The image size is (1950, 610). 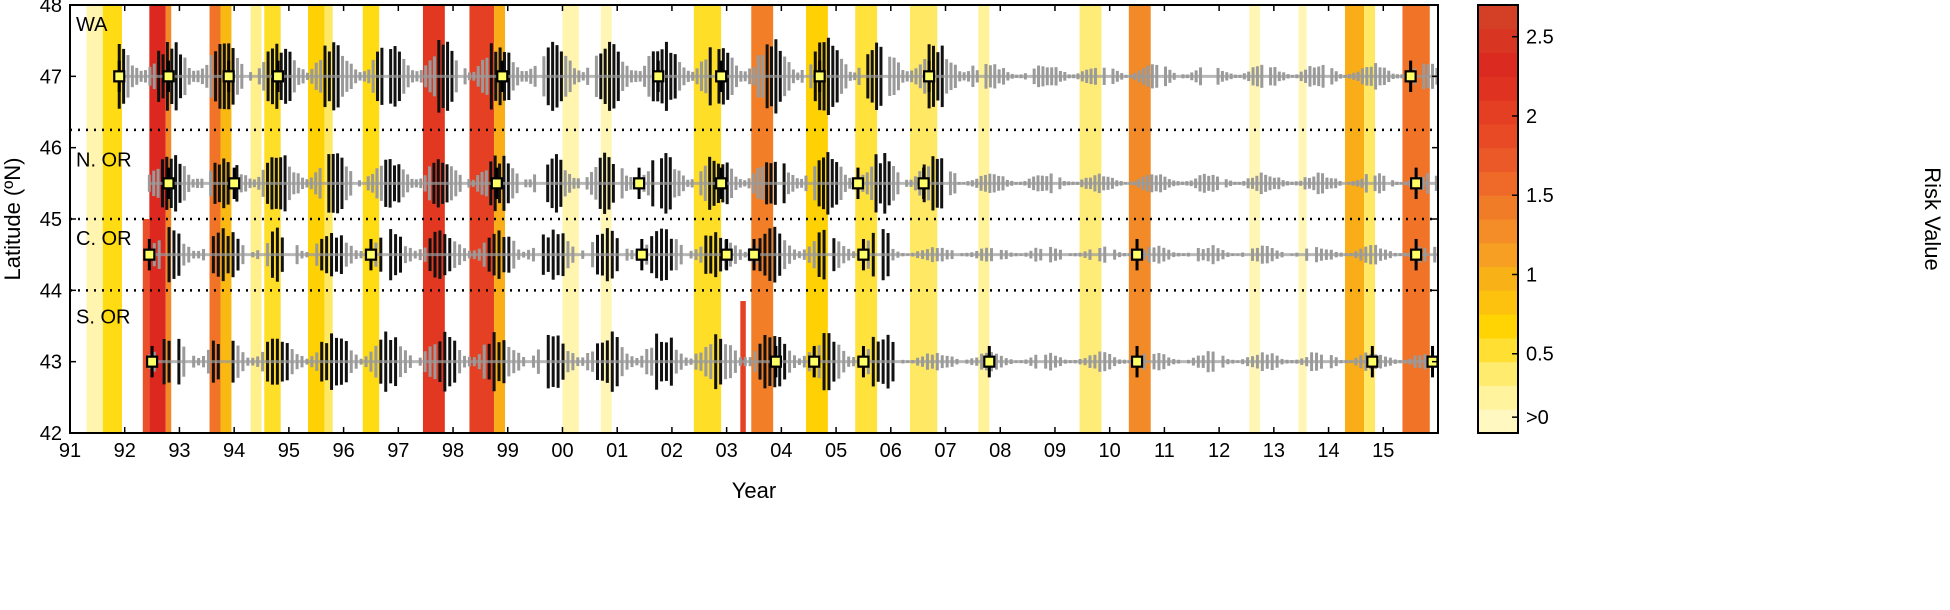 I want to click on x-tick-label: 92, so click(x=125, y=451).